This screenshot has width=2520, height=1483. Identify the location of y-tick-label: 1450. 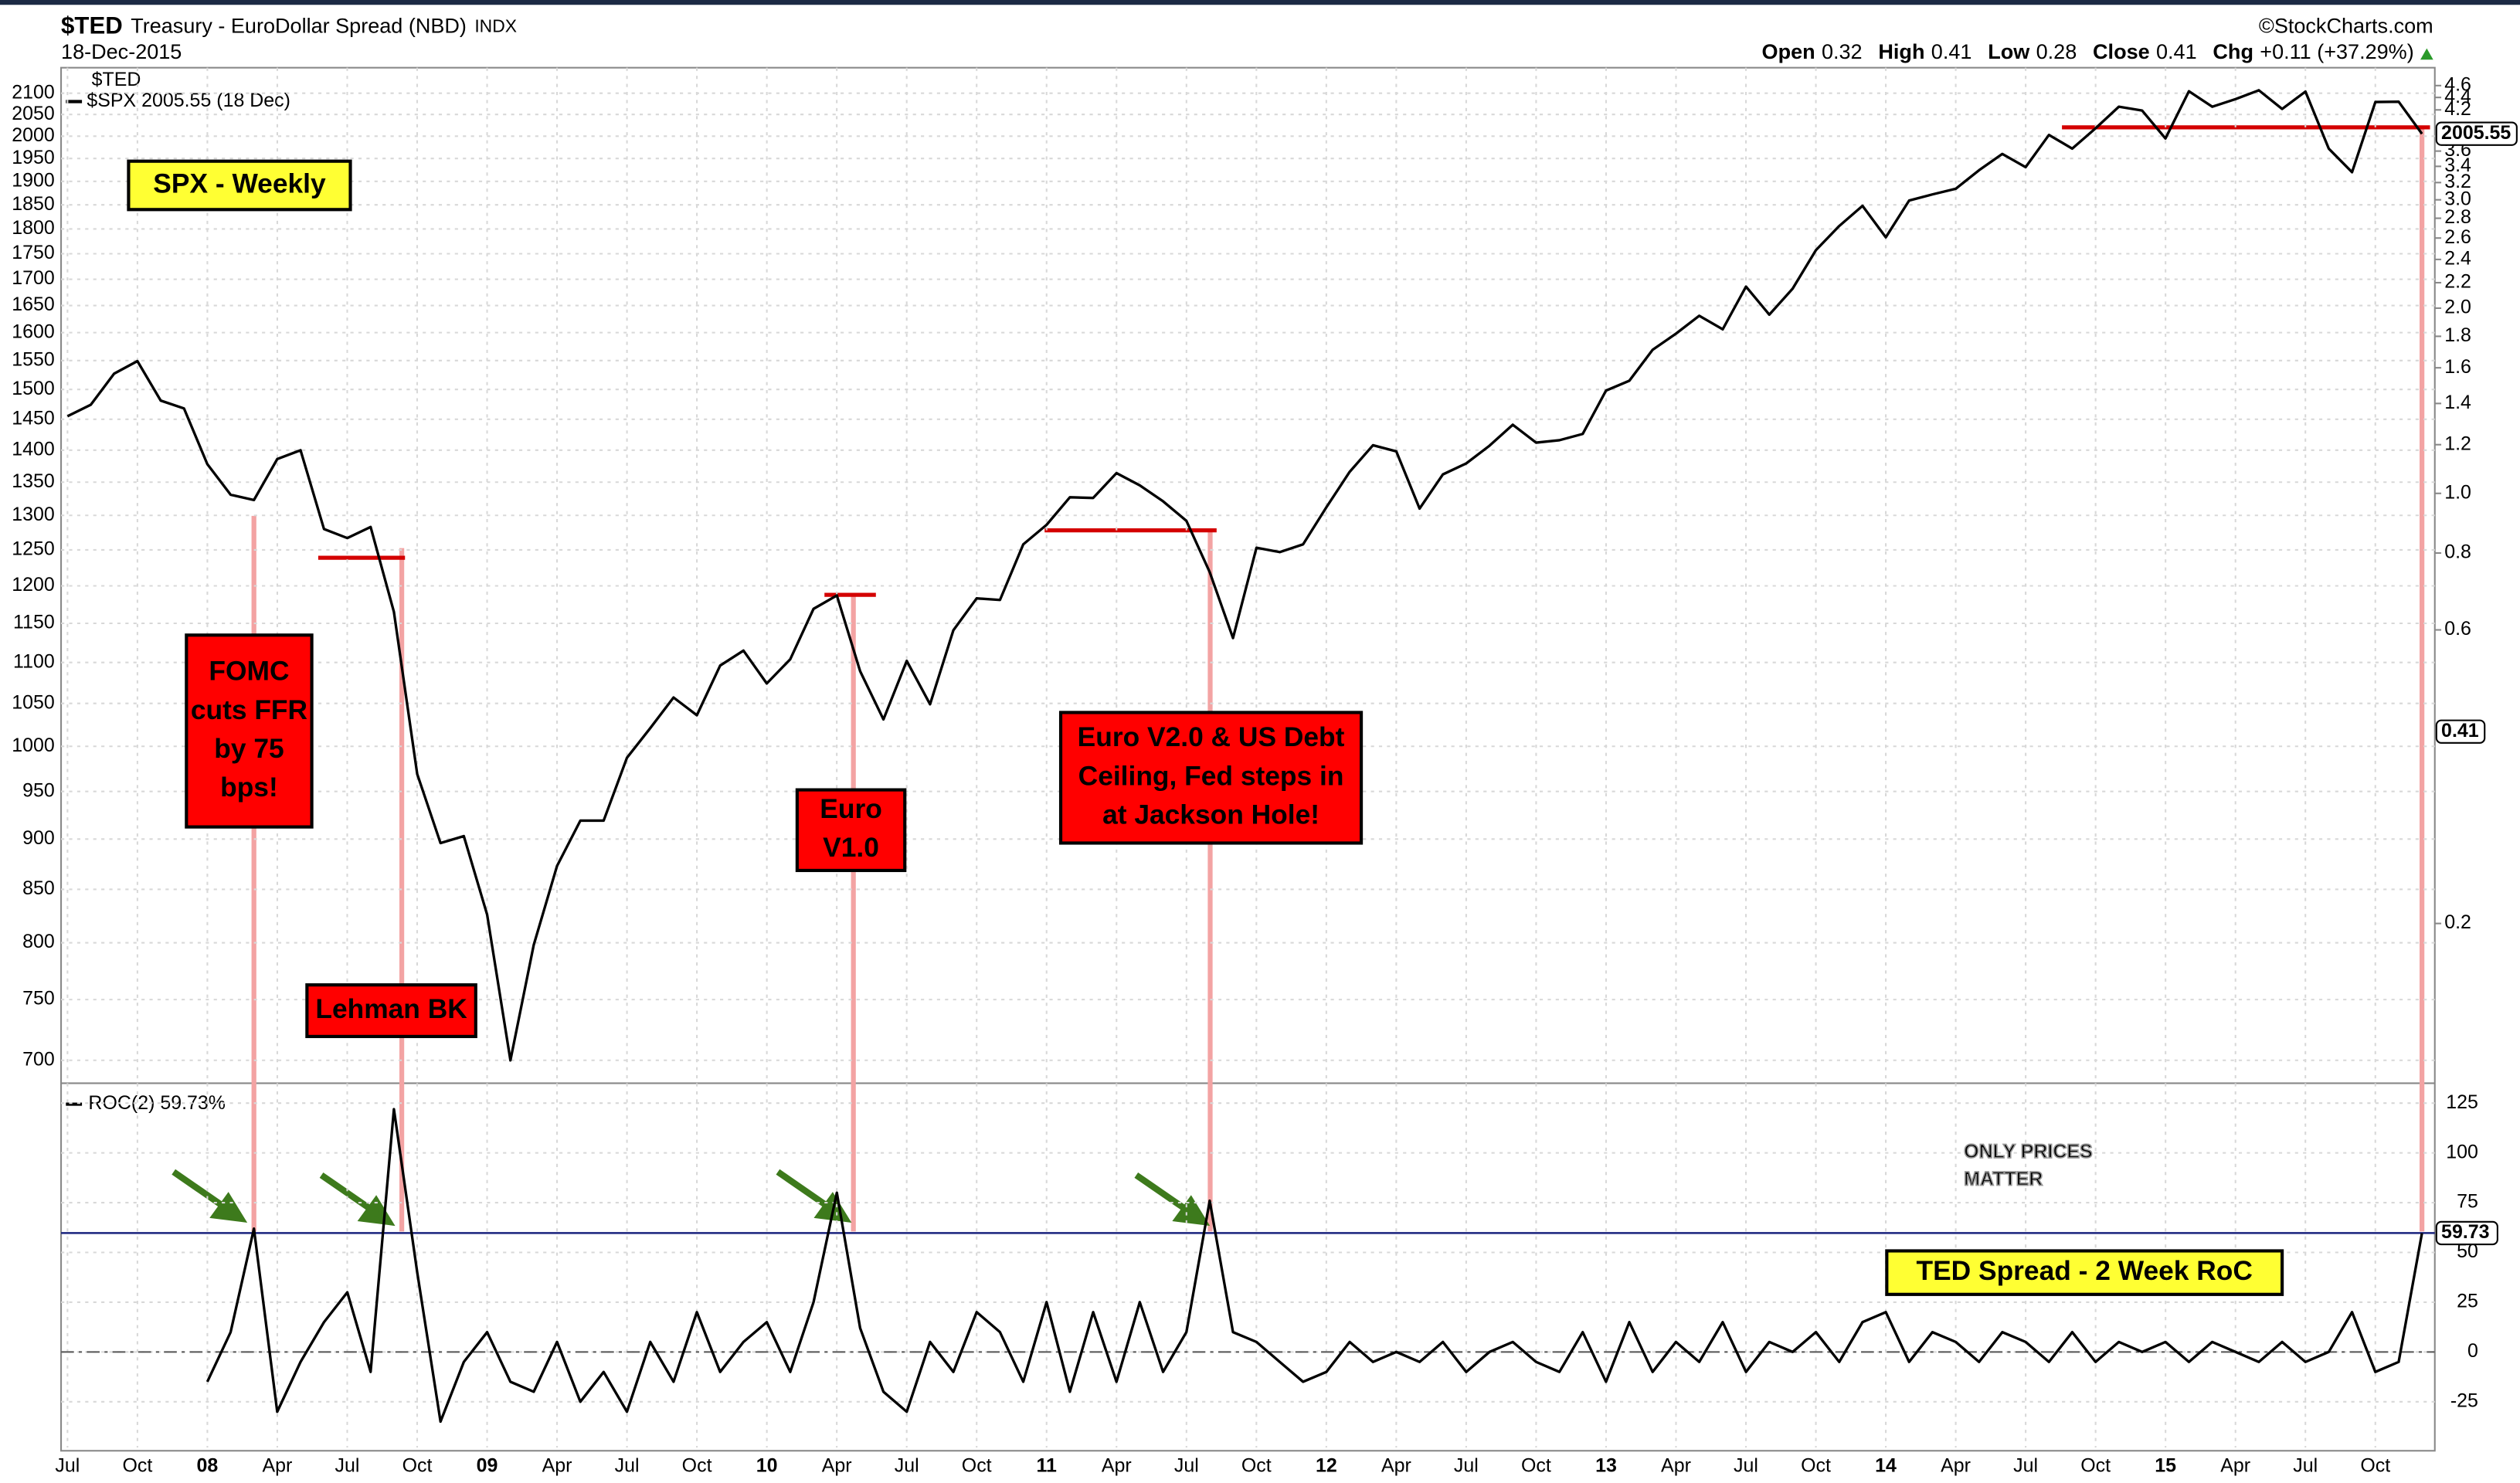
(33, 418).